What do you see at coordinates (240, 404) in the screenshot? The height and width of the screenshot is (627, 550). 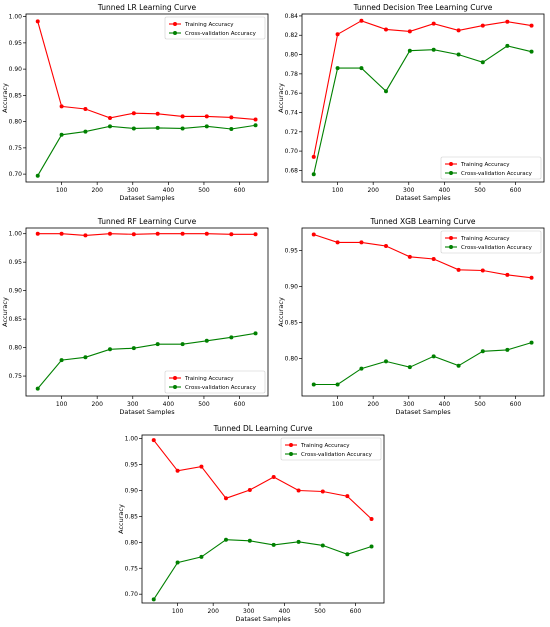 I see `x-tick-label: 600` at bounding box center [240, 404].